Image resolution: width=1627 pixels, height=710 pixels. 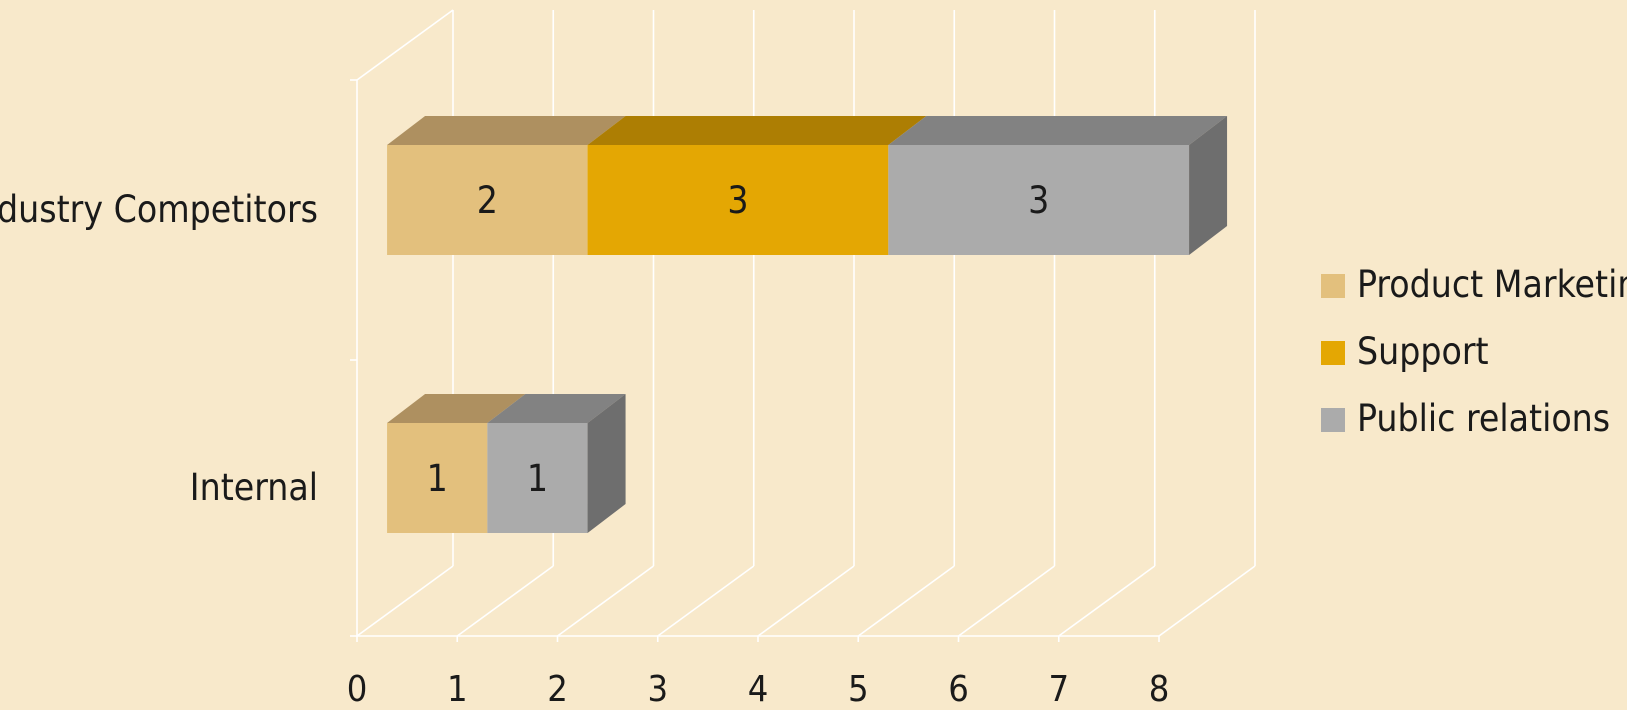 What do you see at coordinates (557, 687) in the screenshot?
I see `x-tick-label: 2` at bounding box center [557, 687].